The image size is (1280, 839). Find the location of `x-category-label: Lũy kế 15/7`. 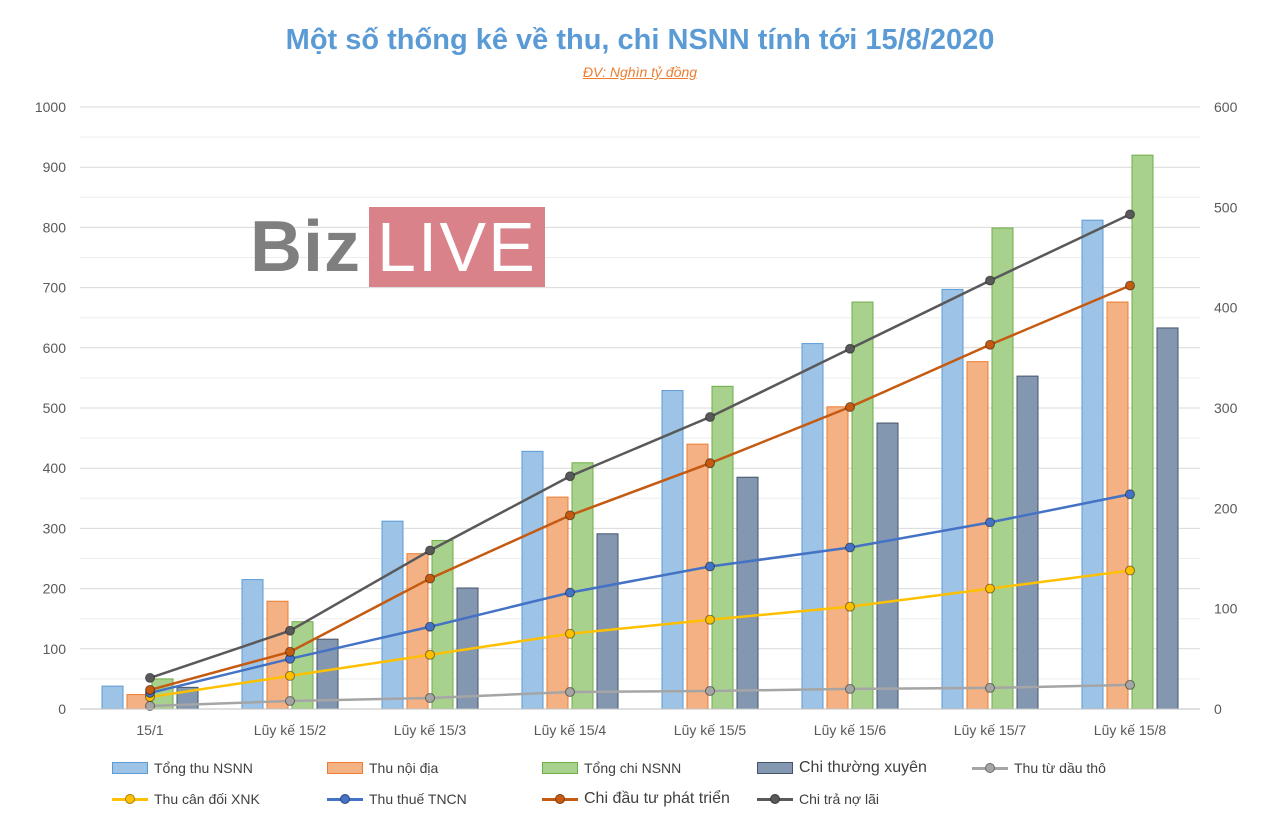

x-category-label: Lũy kế 15/7 is located at coordinates (990, 730).